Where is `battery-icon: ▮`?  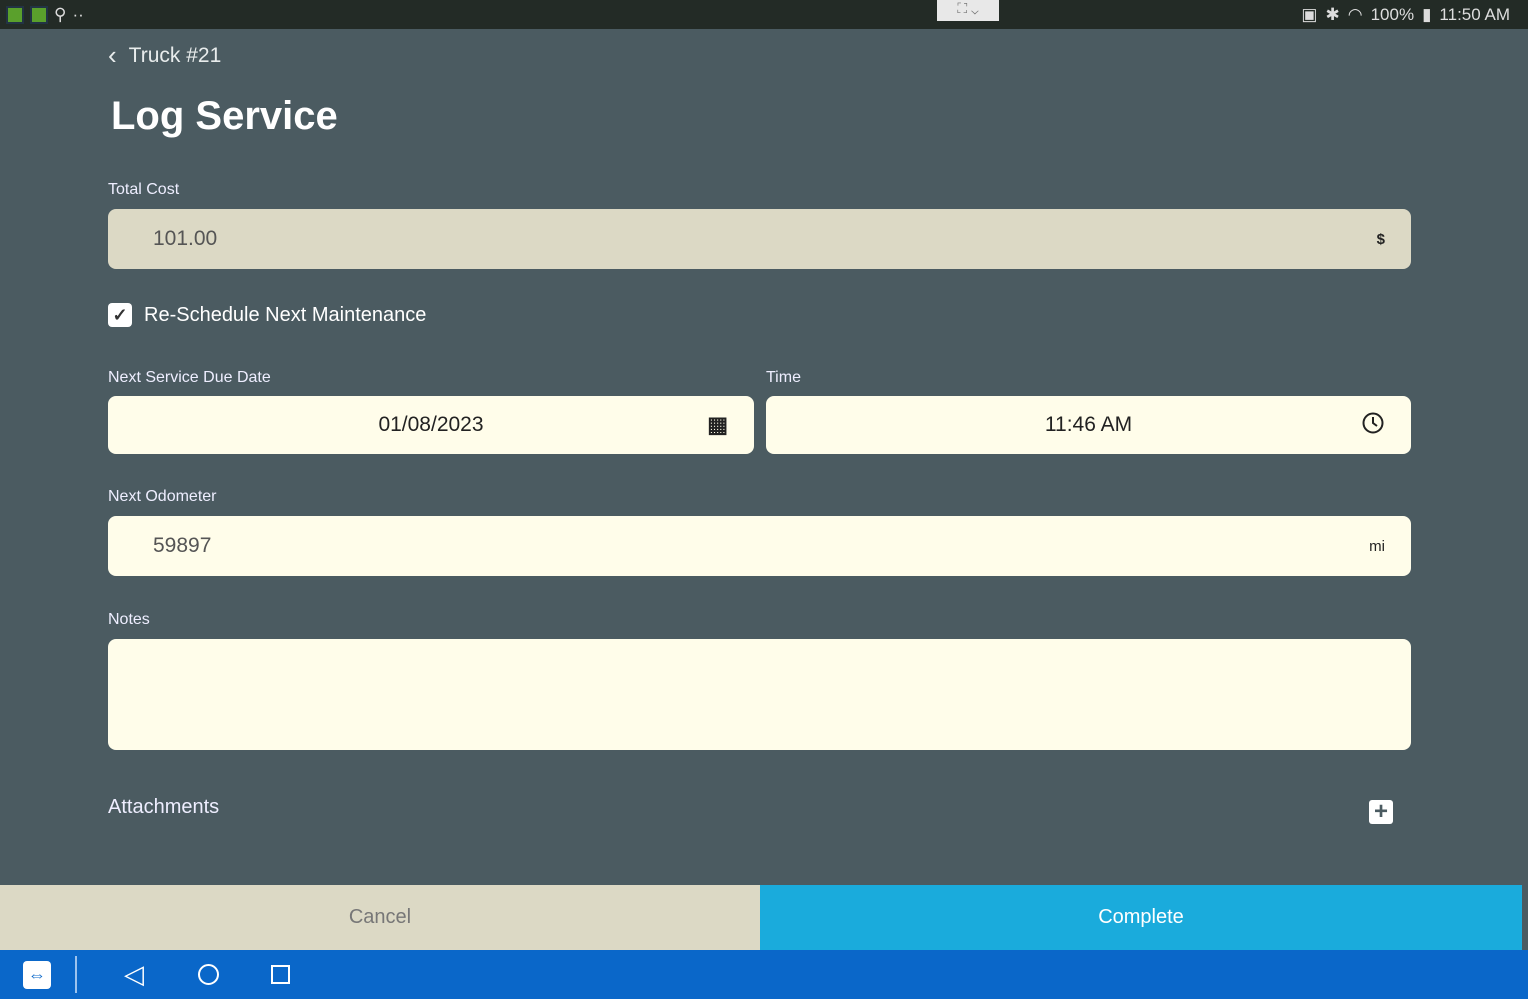 battery-icon: ▮ is located at coordinates (1427, 14).